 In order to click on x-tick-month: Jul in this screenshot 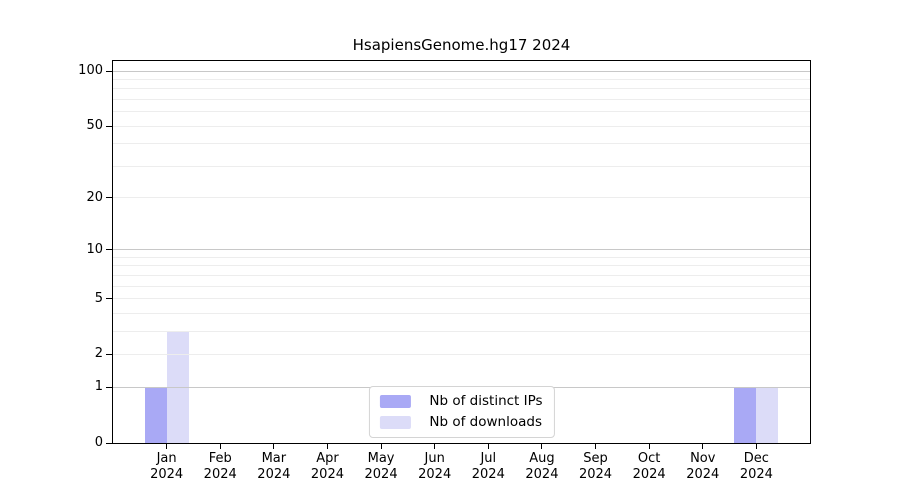, I will do `click(488, 458)`.